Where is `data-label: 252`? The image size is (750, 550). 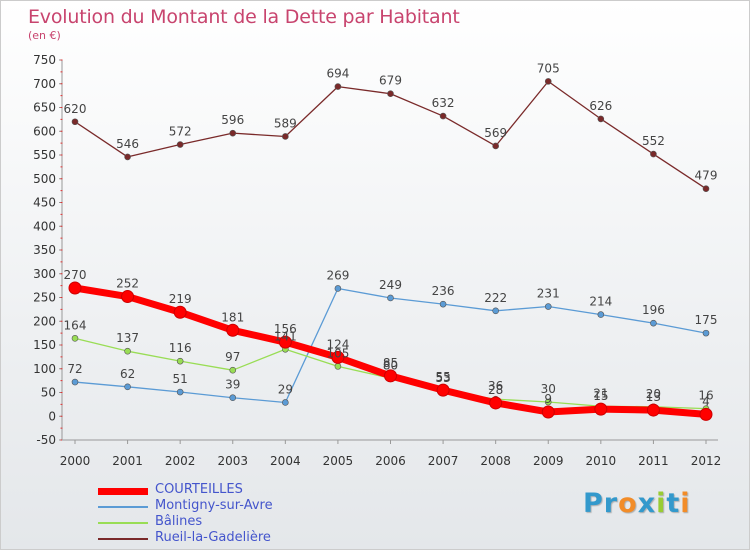 data-label: 252 is located at coordinates (127, 284).